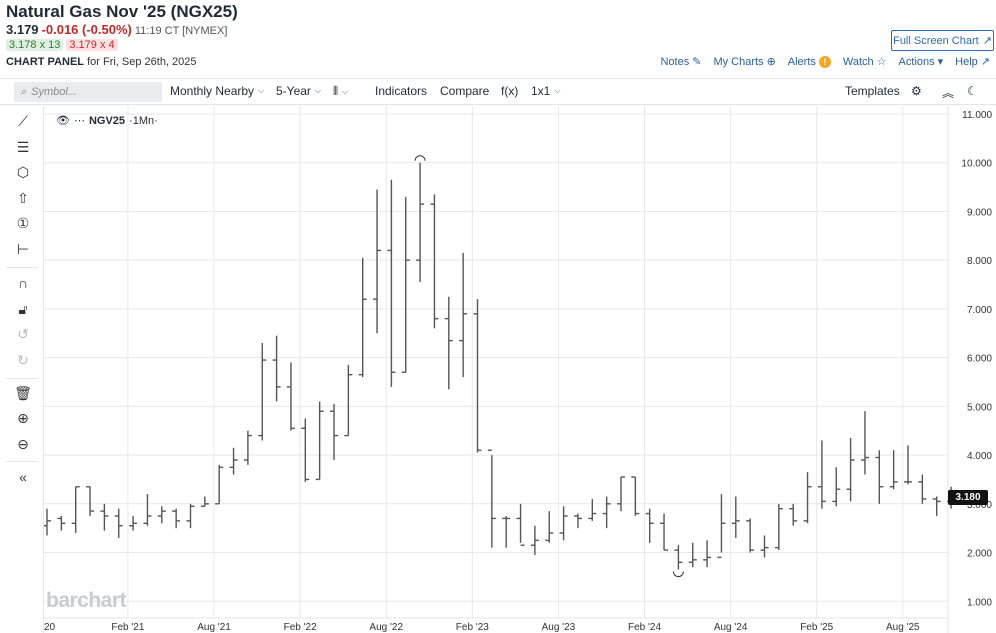 Image resolution: width=996 pixels, height=633 pixels. What do you see at coordinates (23, 146) in the screenshot?
I see `fib-tool-icon: ☰` at bounding box center [23, 146].